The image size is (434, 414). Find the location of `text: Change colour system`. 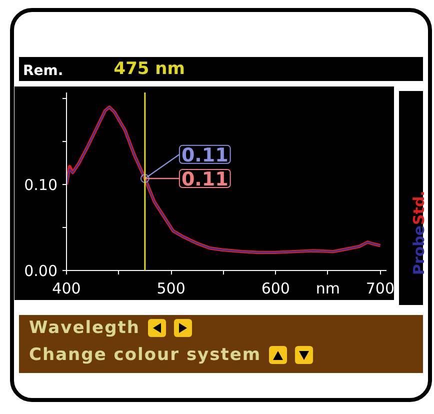

text: Change colour system is located at coordinates (145, 355).